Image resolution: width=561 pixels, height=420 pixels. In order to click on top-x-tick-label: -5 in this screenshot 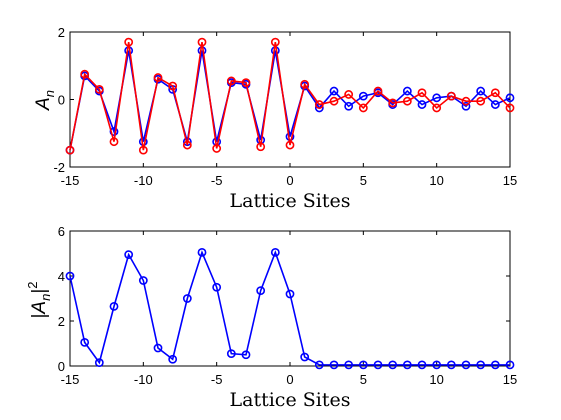, I will do `click(217, 180)`.